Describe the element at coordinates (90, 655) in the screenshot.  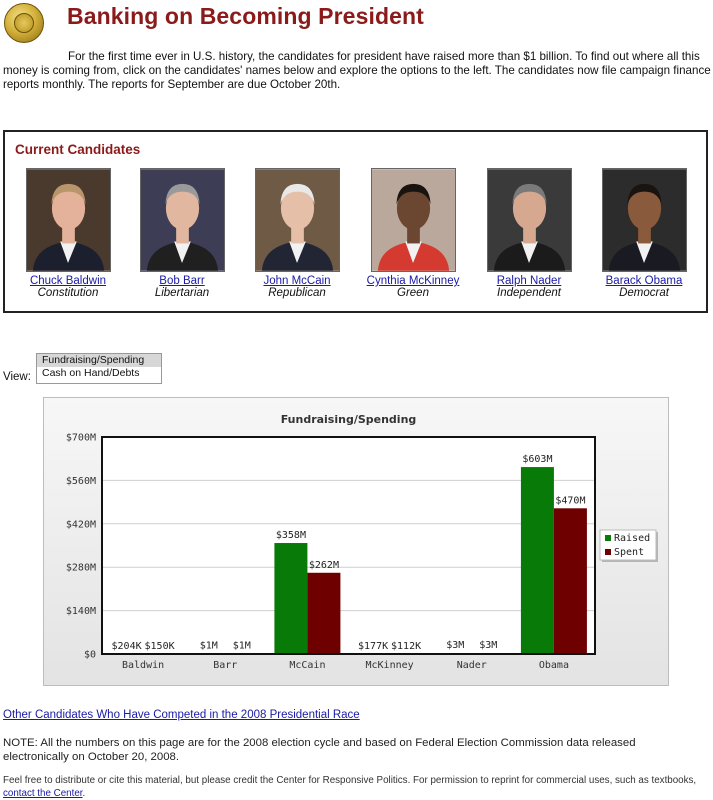
I see `y-tick-label: $0` at that location.